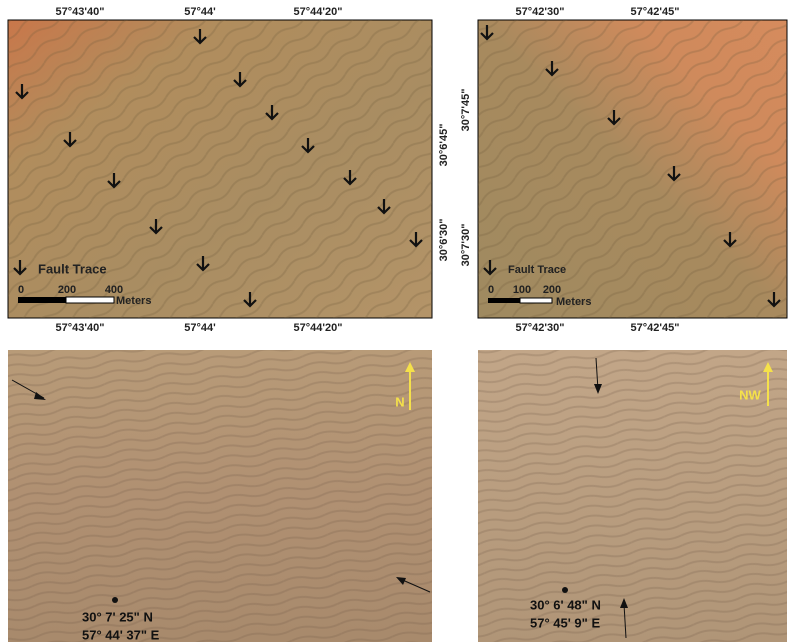  What do you see at coordinates (565, 622) in the screenshot?
I see `longitude: 57° 45' 9" E` at bounding box center [565, 622].